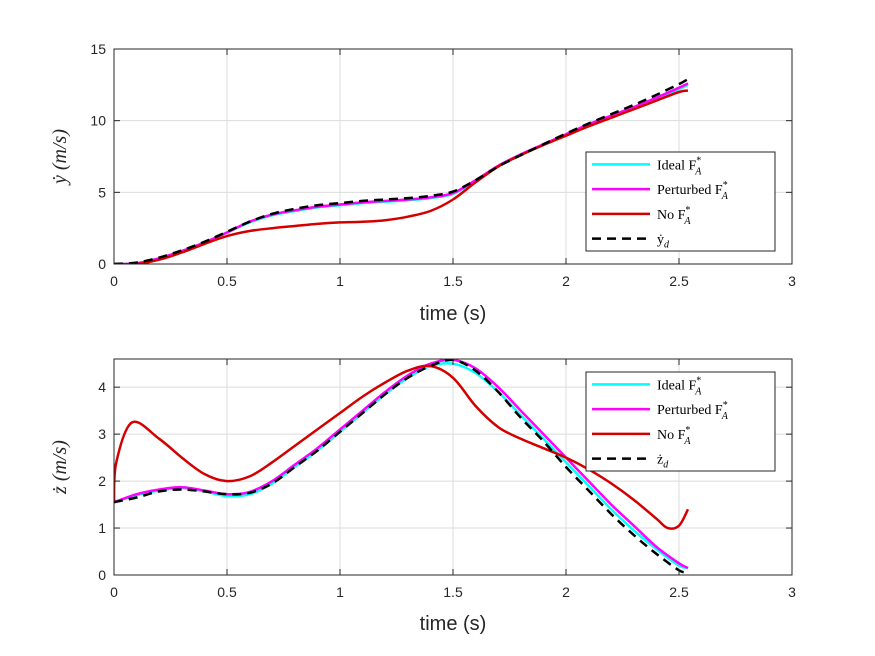 Image resolution: width=875 pixels, height=656 pixels. What do you see at coordinates (102, 481) in the screenshot?
I see `y-tick-label: 2` at bounding box center [102, 481].